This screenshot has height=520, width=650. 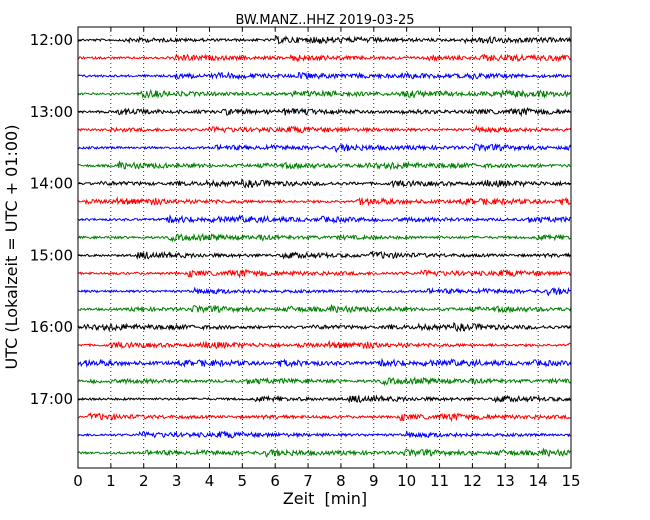 What do you see at coordinates (51, 40) in the screenshot?
I see `y-tick-label: 12:00` at bounding box center [51, 40].